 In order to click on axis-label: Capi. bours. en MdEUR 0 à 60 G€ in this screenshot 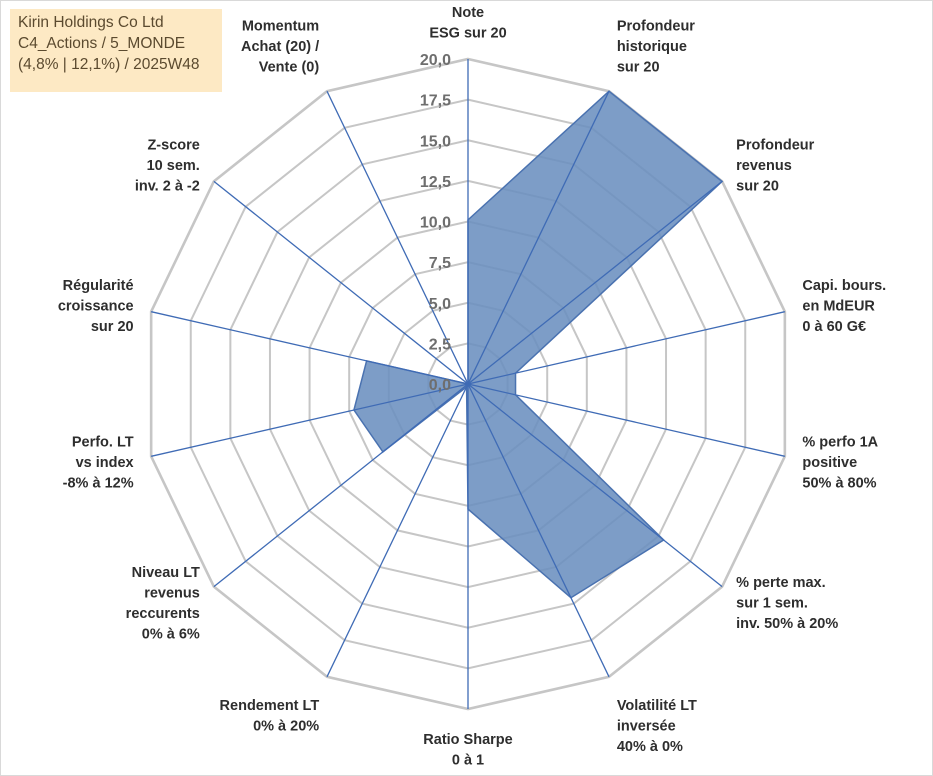, I will do `click(844, 306)`.